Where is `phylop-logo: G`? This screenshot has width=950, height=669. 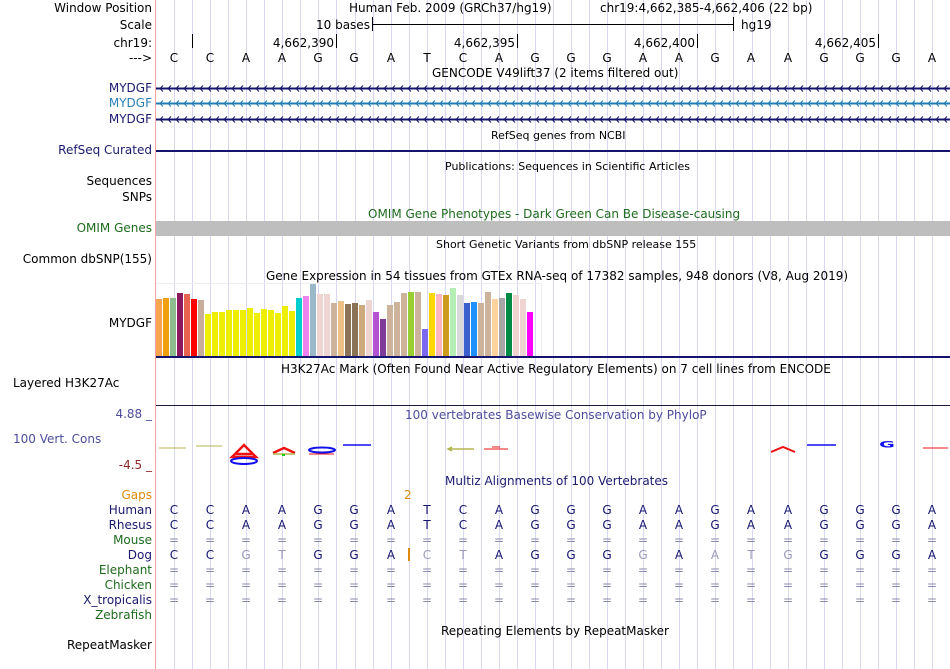 phylop-logo: G is located at coordinates (553, 450).